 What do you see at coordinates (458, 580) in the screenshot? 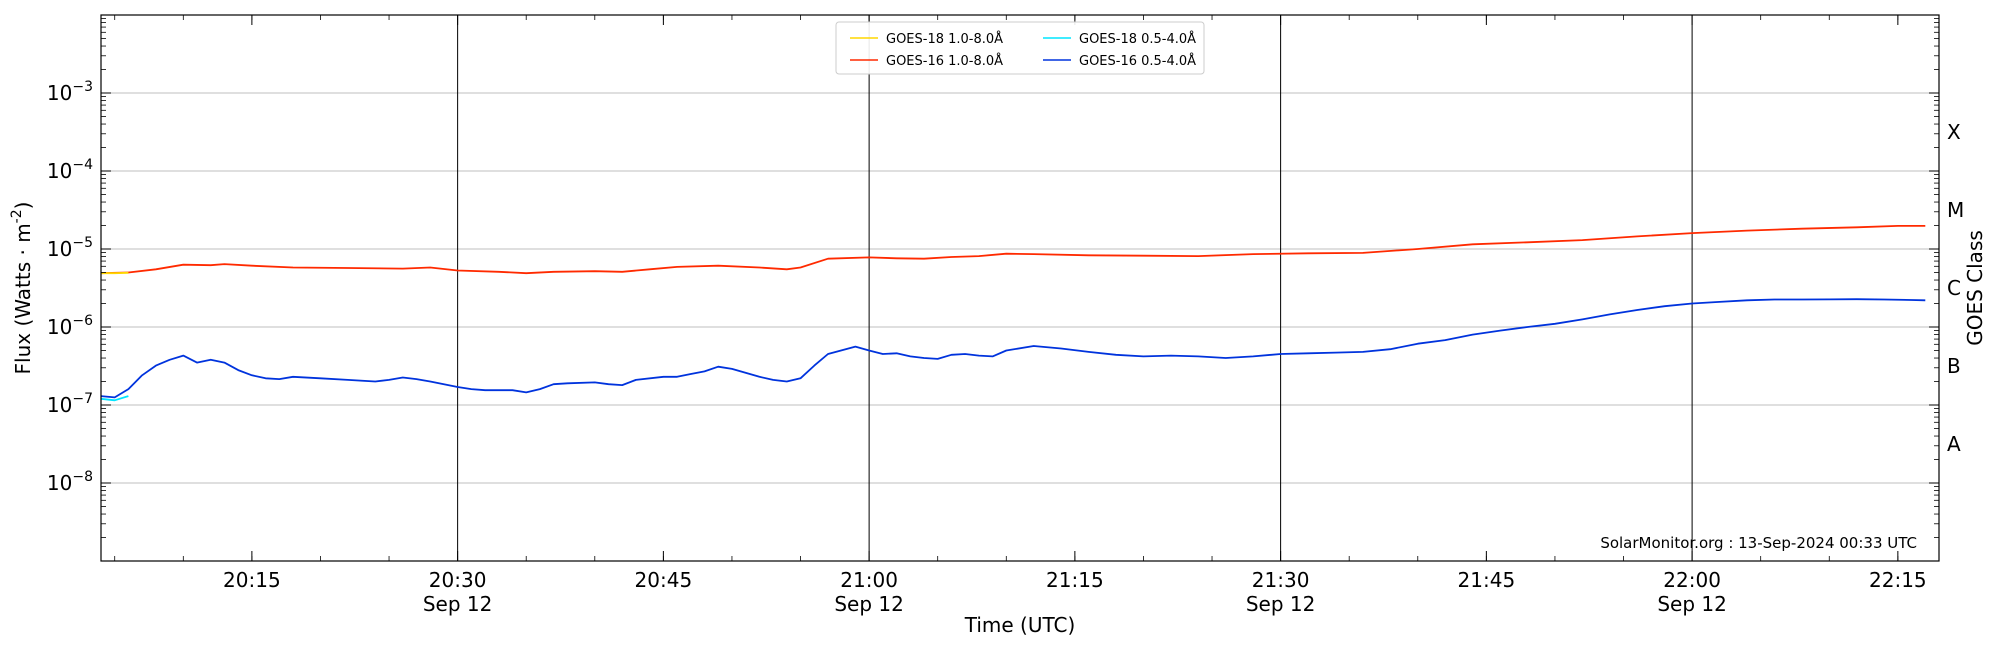
I see `x-tick-label: 20:30` at bounding box center [458, 580].